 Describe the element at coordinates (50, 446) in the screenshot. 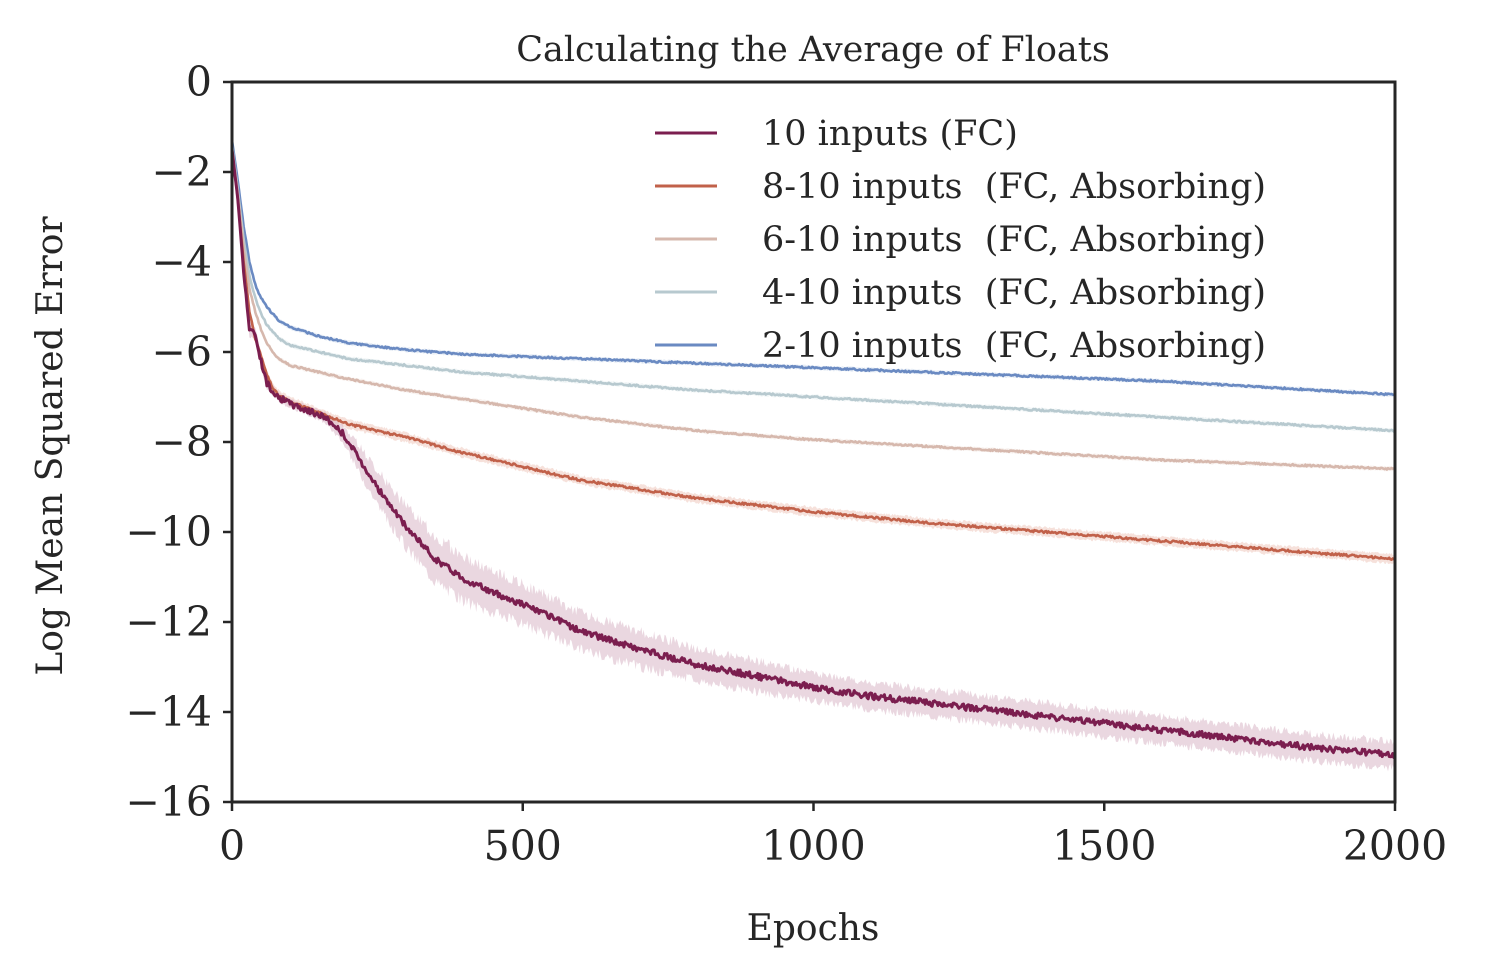

I see `y-axis-label: Log Mean Squared Error` at that location.